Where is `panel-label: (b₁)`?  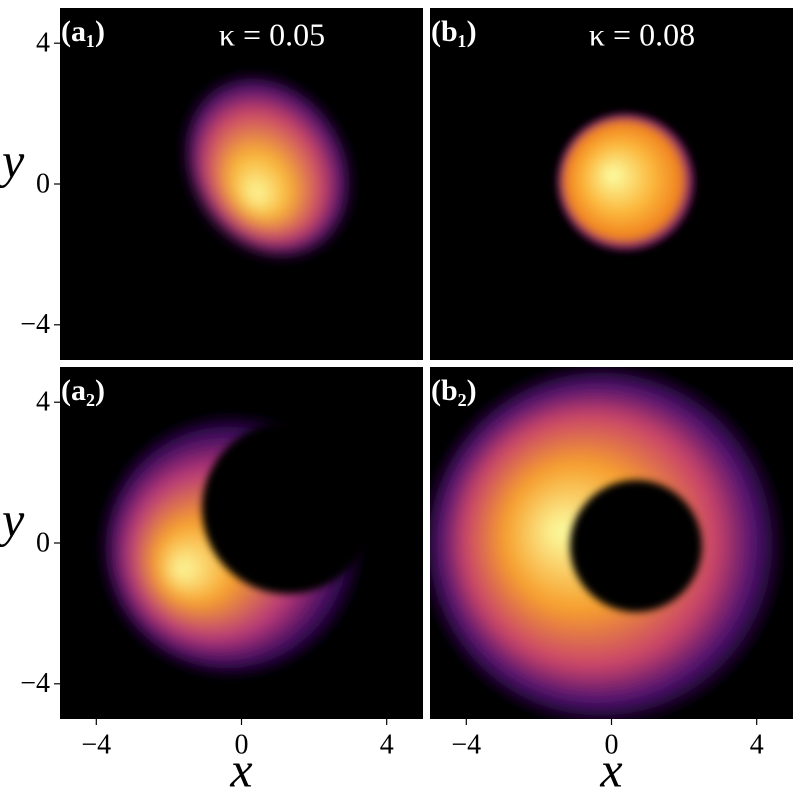
panel-label: (b₁) is located at coordinates (454, 31).